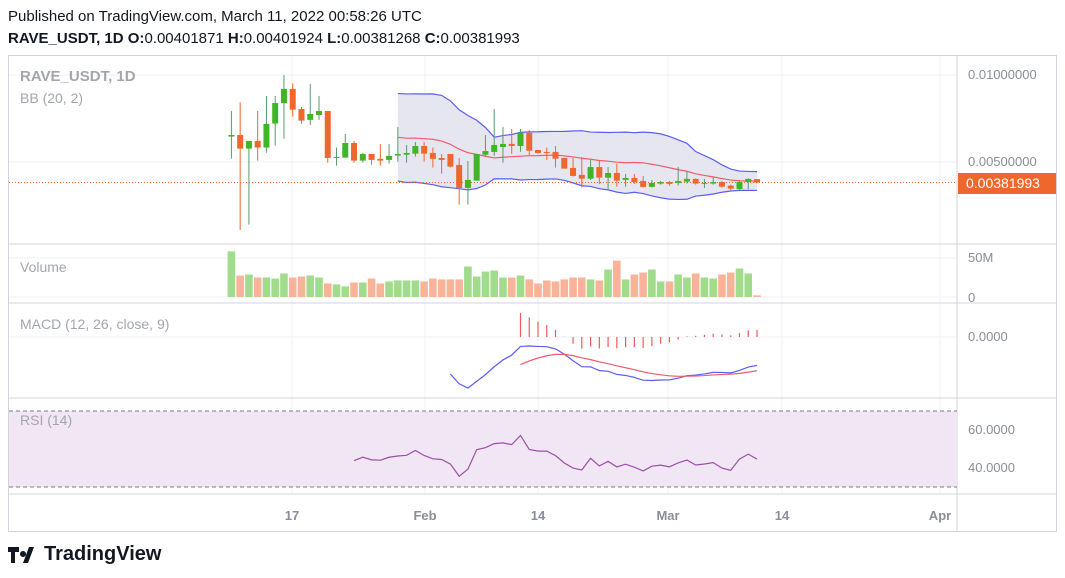 This screenshot has height=578, width=1065. Describe the element at coordinates (103, 554) in the screenshot. I see `brand-name: TradingView` at that location.